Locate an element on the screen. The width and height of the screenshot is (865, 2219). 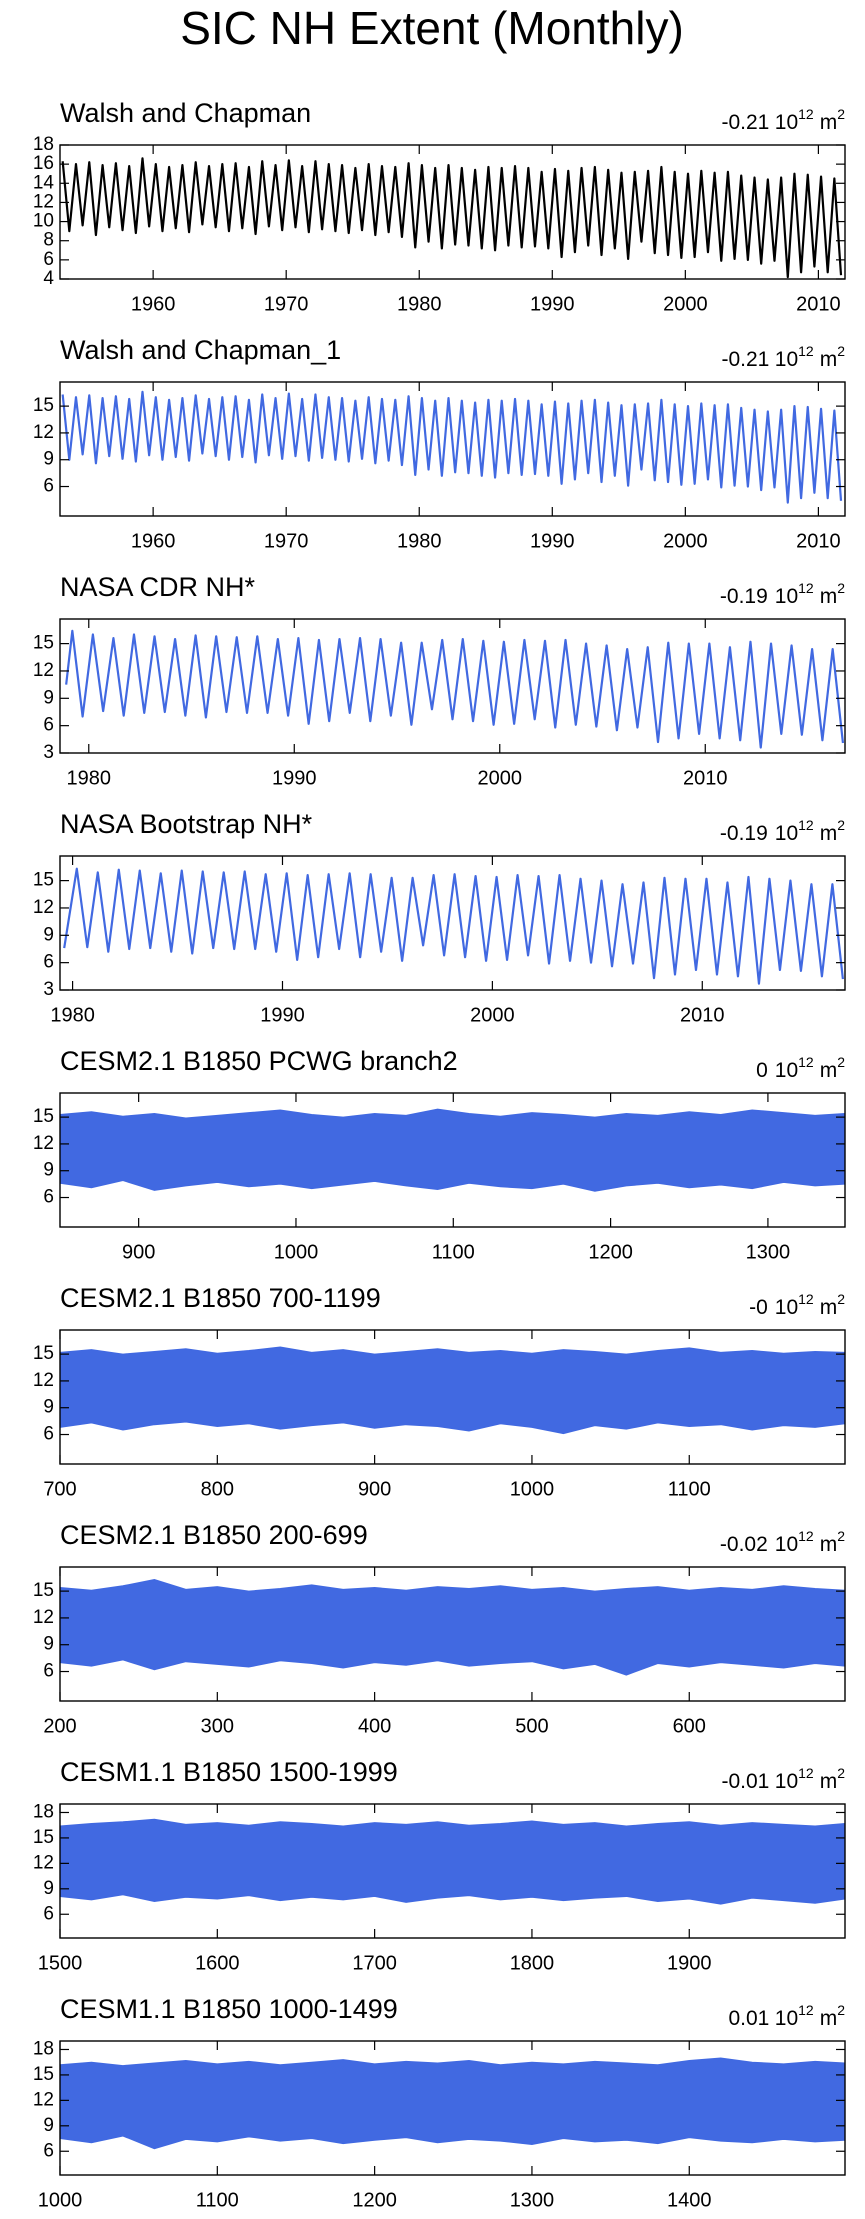
panel-title: NASA CDR NH* is located at coordinates (158, 587).